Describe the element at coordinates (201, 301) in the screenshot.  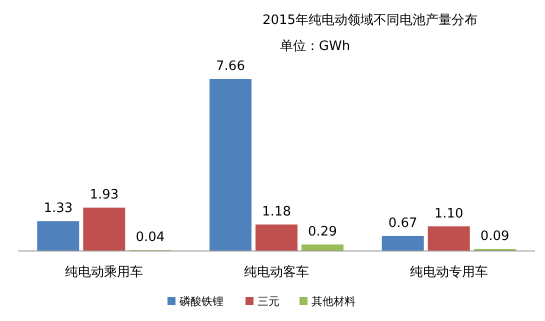
I see `legend-label: 磷酸铁锂` at that location.